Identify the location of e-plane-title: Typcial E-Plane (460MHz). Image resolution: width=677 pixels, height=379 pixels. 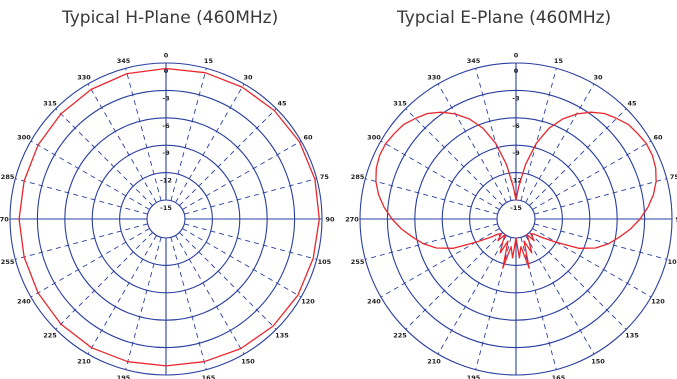
(504, 18).